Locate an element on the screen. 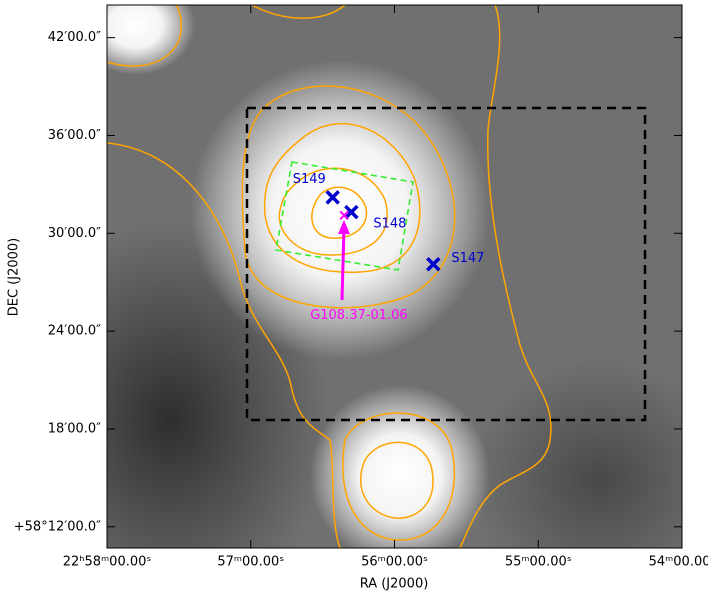 The width and height of the screenshot is (708, 603). y-tick-label: +58°12′00.0″ is located at coordinates (57, 526).